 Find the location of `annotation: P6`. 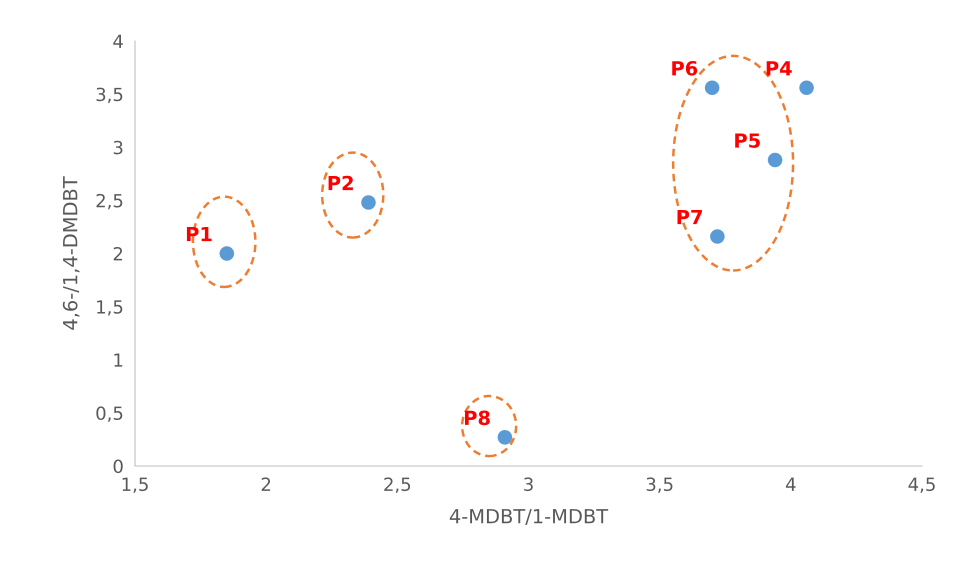

annotation: P6 is located at coordinates (685, 68).